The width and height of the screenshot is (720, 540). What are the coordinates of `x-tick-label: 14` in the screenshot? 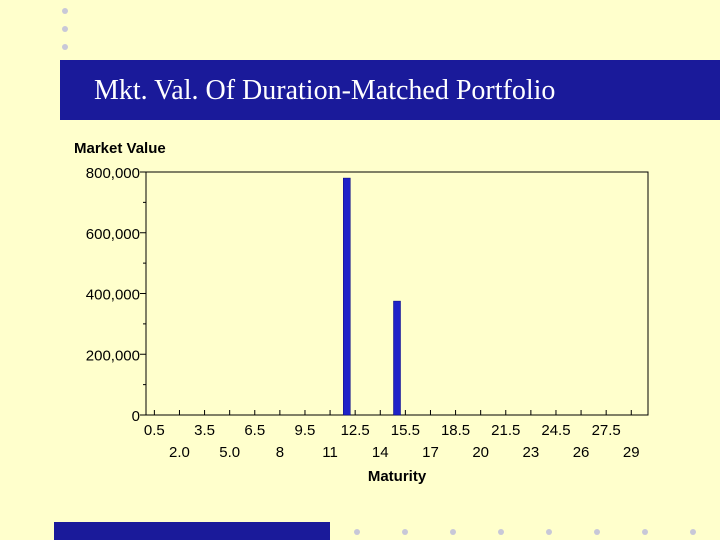 It's located at (380, 452).